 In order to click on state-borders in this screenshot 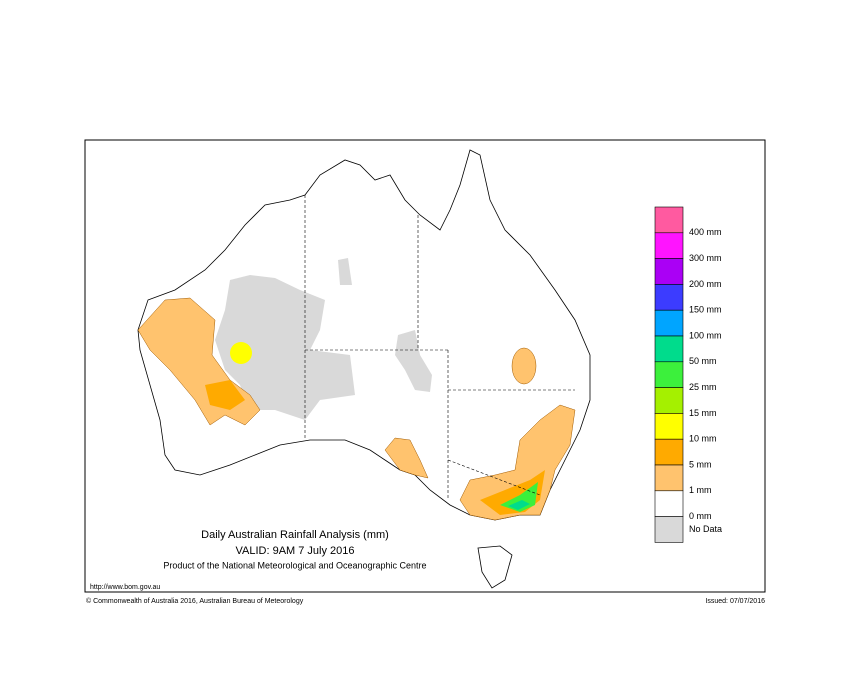, I will do `click(439, 347)`.